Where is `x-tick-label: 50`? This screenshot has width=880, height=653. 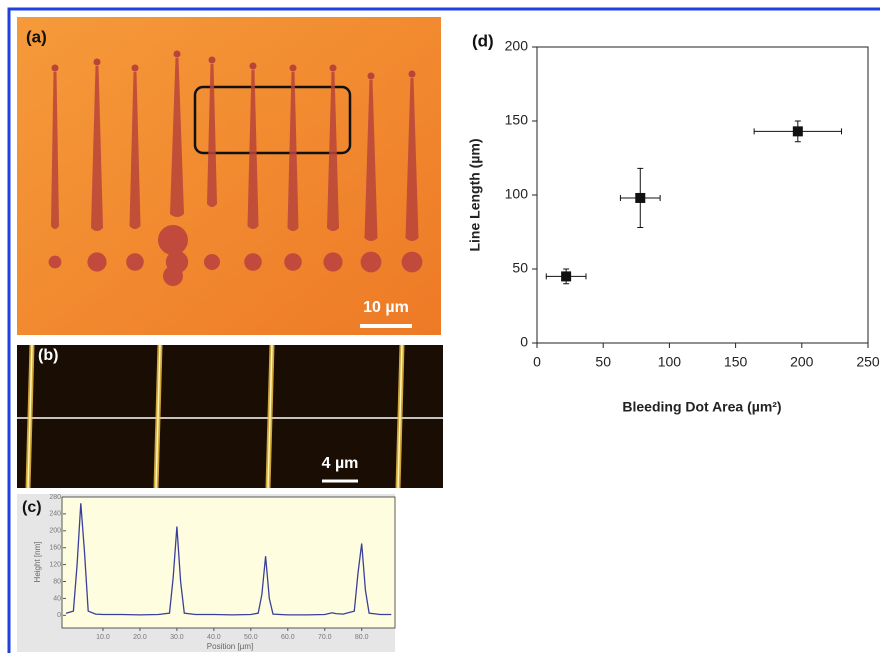 x-tick-label: 50 is located at coordinates (603, 362).